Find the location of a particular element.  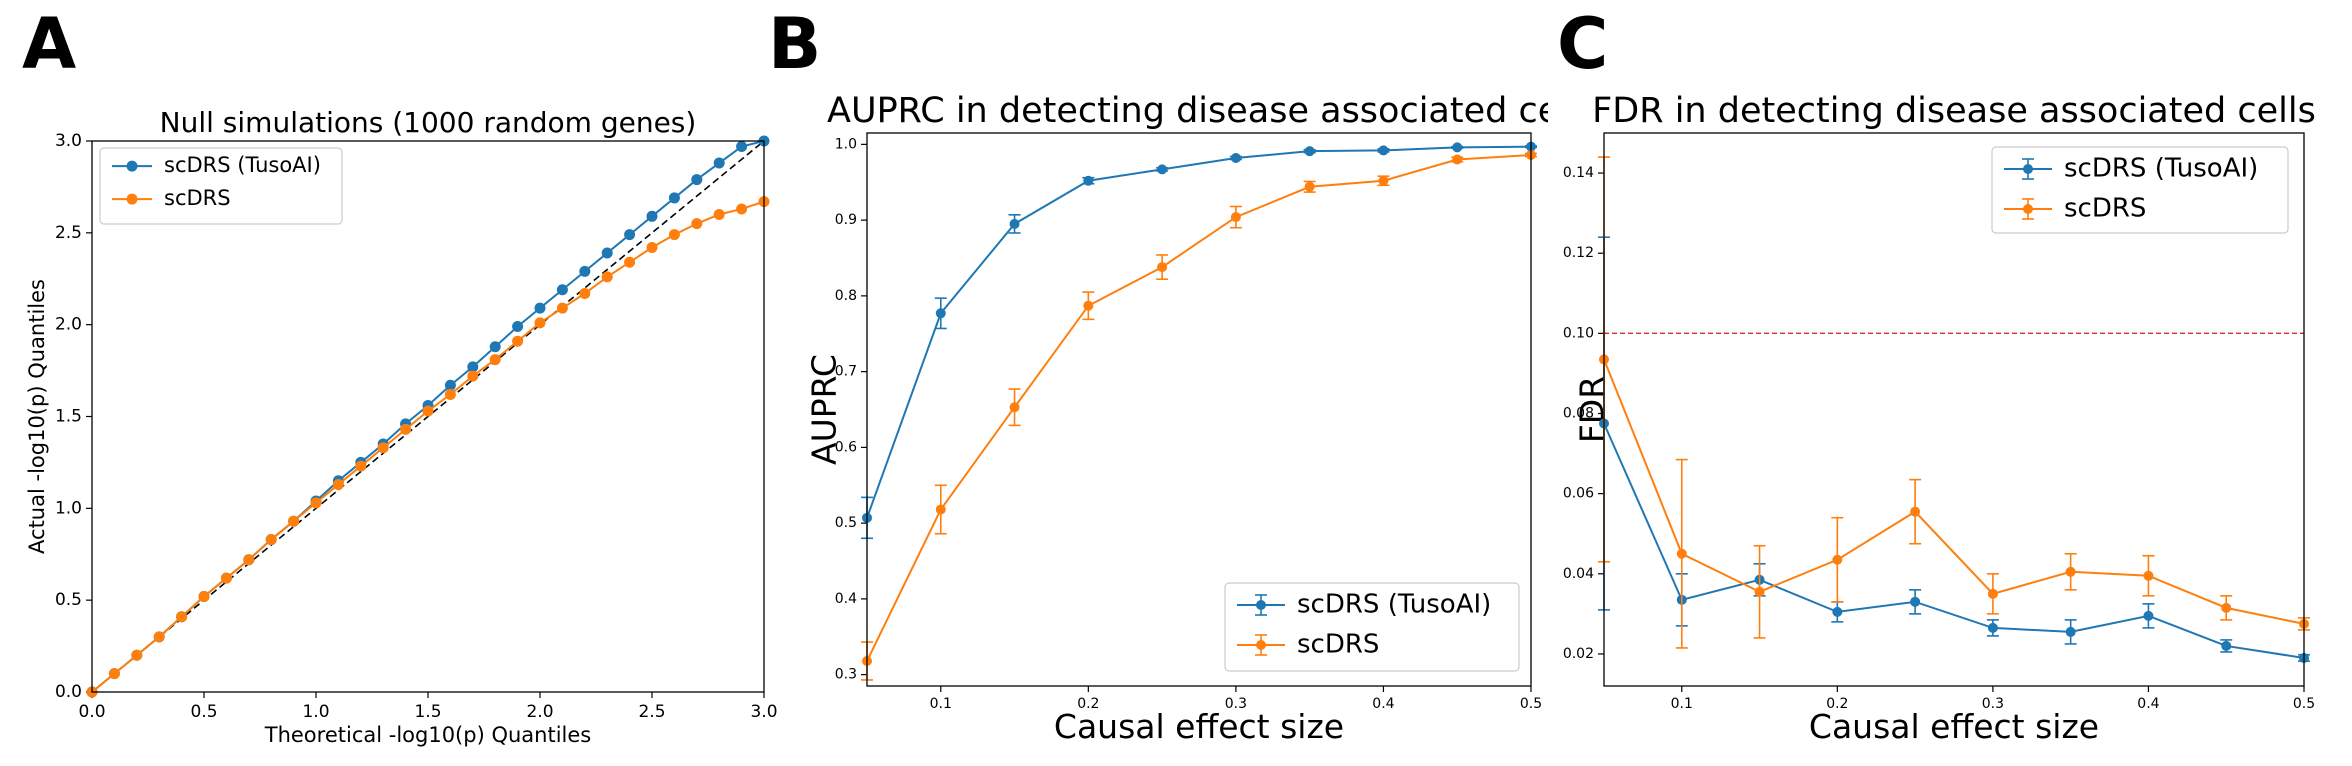

y-tick-label: 0.08 is located at coordinates (1578, 414).